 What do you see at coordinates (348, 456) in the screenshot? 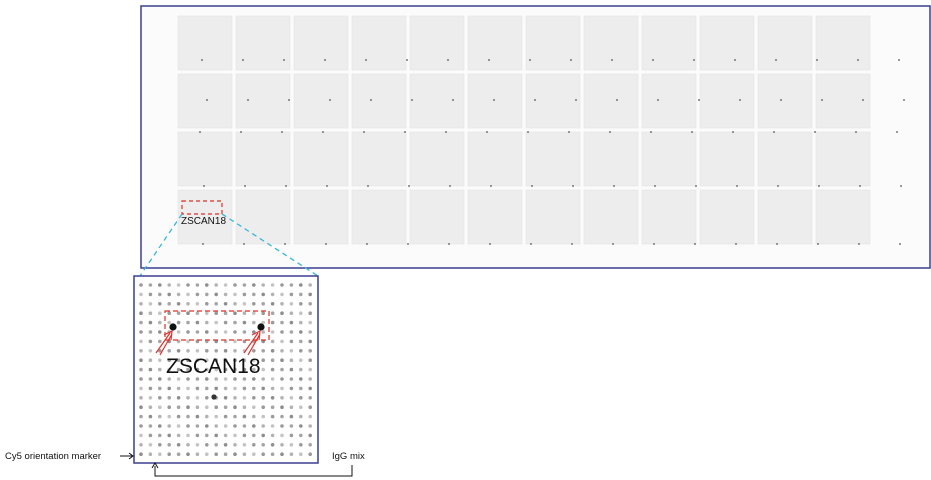
I see `igg-mix-label: IgG mix` at bounding box center [348, 456].